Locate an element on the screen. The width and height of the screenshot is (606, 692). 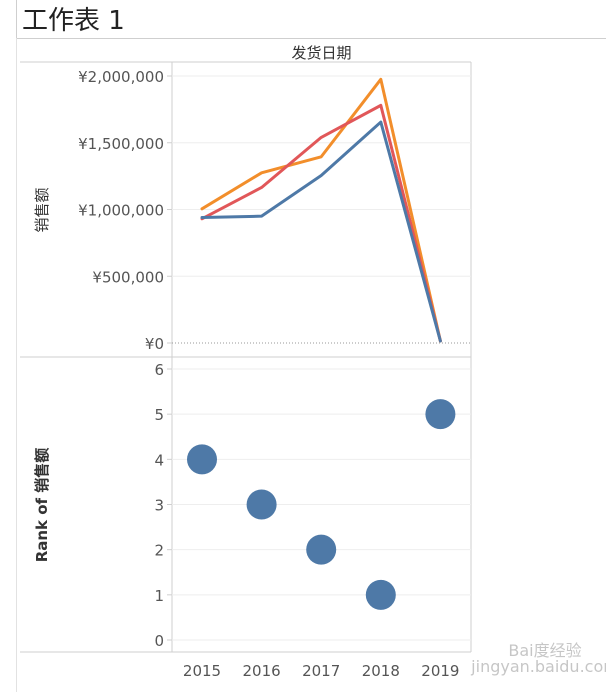
y-tick-label-bottom: 5 is located at coordinates (159, 415).